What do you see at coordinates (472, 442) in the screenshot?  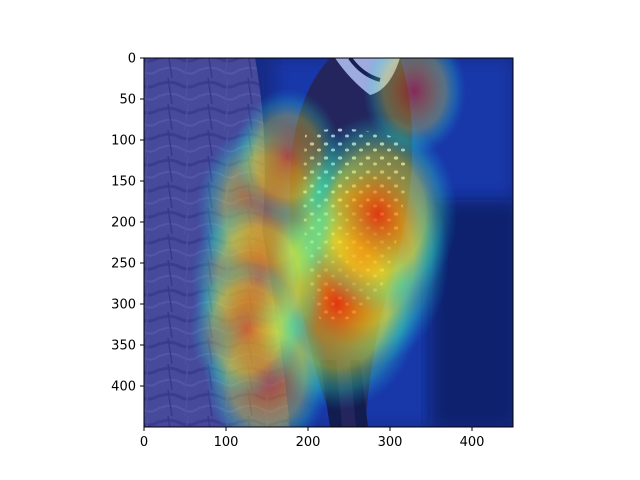 I see `x-tick-label: 400` at bounding box center [472, 442].